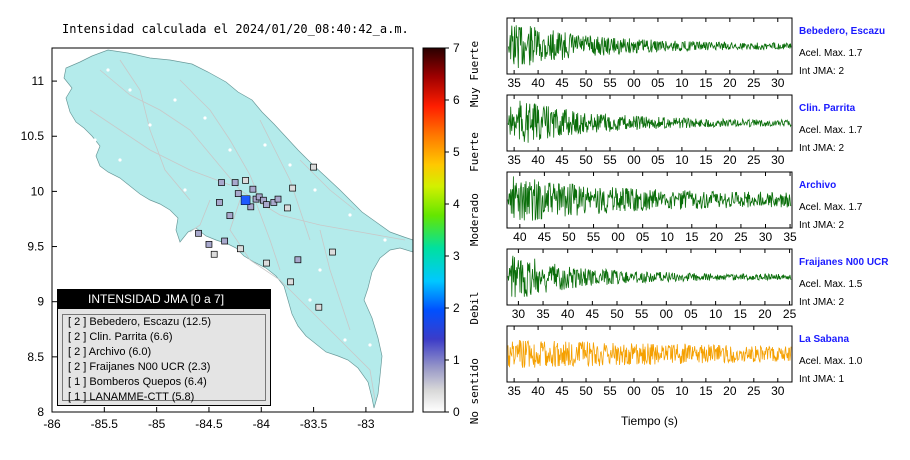 Image resolution: width=910 pixels, height=460 pixels. What do you see at coordinates (474, 152) in the screenshot?
I see `colorbar-category-label: Fuerte` at bounding box center [474, 152].